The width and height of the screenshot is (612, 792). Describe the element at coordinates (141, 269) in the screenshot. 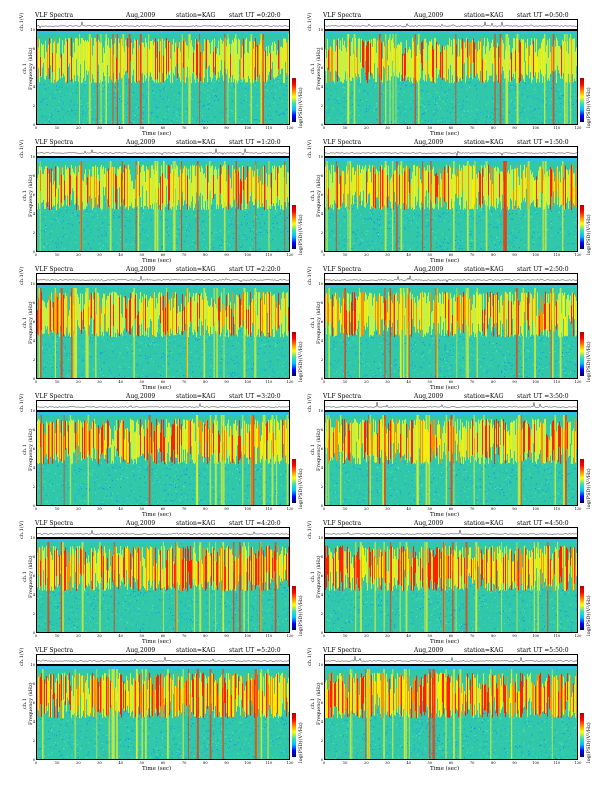

I see `panel-date: Aug,2009` at that location.